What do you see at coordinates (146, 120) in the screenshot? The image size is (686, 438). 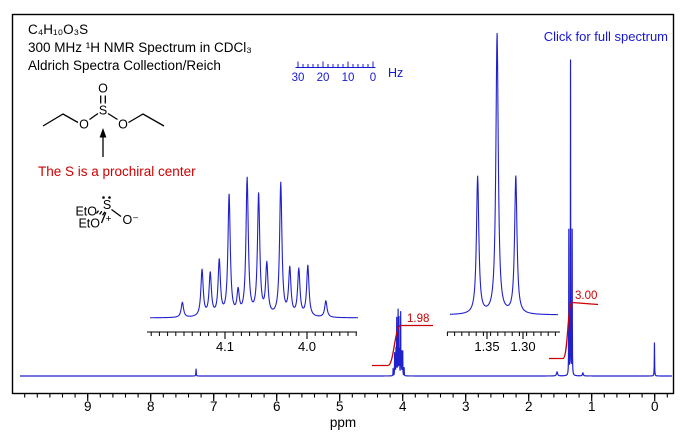 I see `ethyl-bond-right` at bounding box center [146, 120].